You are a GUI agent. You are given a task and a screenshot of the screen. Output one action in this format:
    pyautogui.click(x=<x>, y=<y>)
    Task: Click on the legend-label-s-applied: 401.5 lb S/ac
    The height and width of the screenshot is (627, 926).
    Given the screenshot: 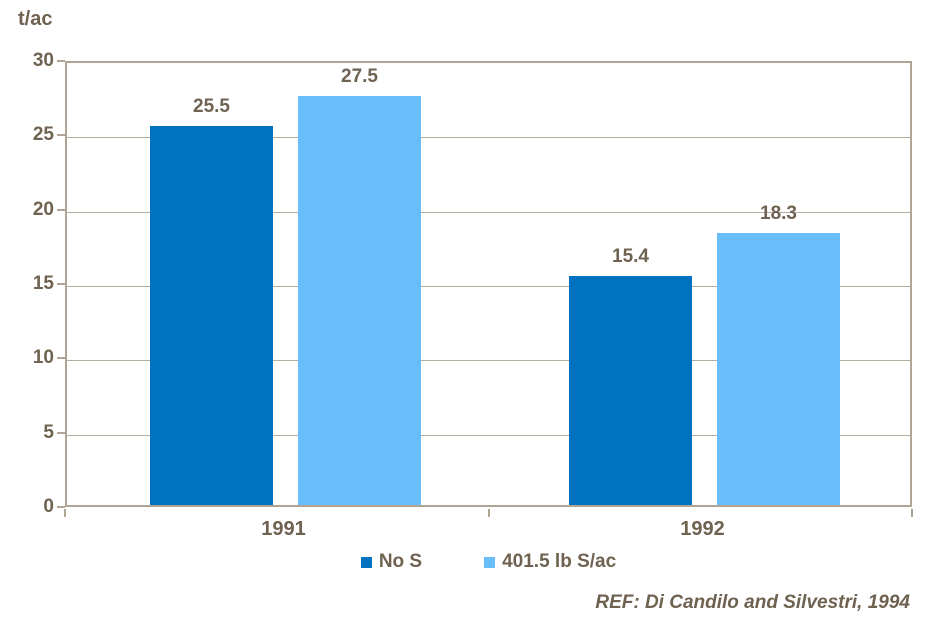 What is the action you would take?
    pyautogui.click(x=559, y=561)
    